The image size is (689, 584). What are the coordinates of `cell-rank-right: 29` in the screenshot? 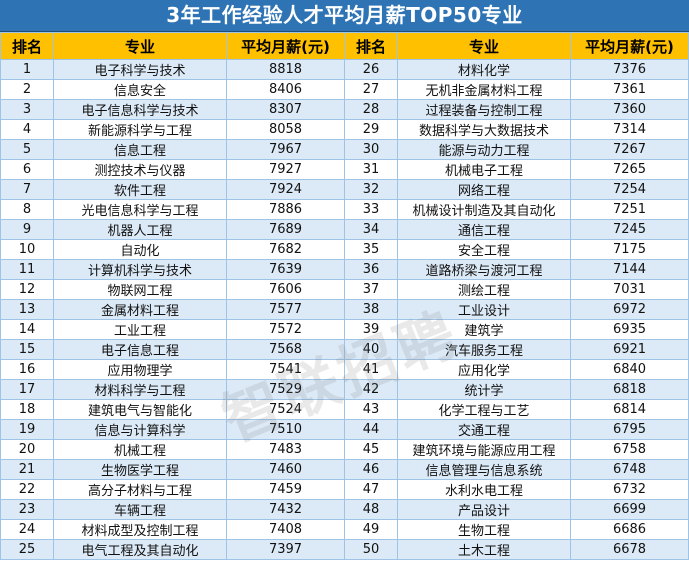 It's located at (371, 129).